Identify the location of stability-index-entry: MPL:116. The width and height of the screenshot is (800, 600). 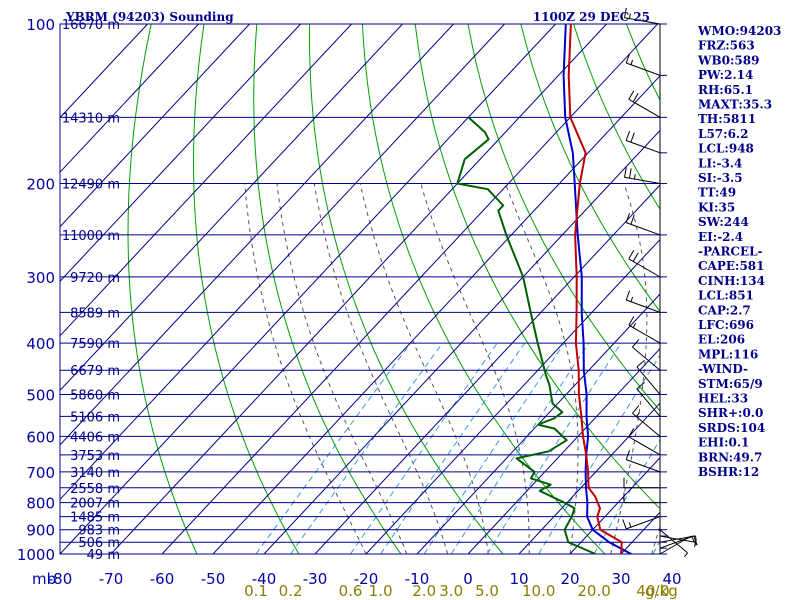
(728, 354).